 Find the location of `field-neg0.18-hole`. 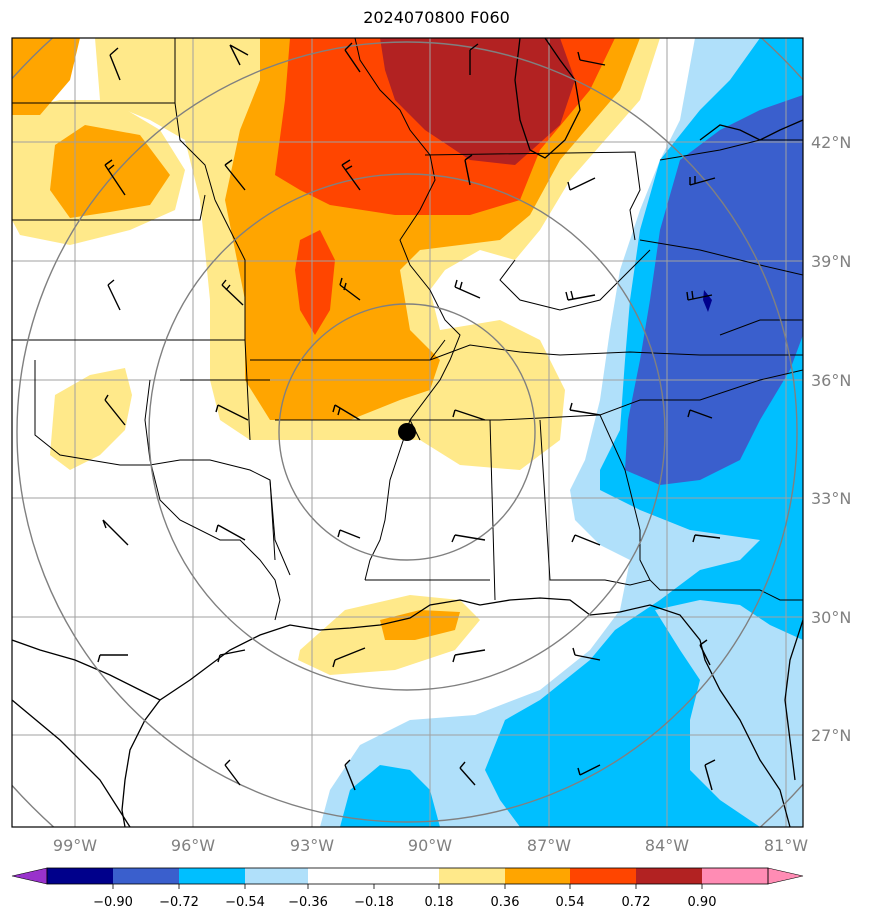

field-neg0.18-hole is located at coordinates (729, 713).